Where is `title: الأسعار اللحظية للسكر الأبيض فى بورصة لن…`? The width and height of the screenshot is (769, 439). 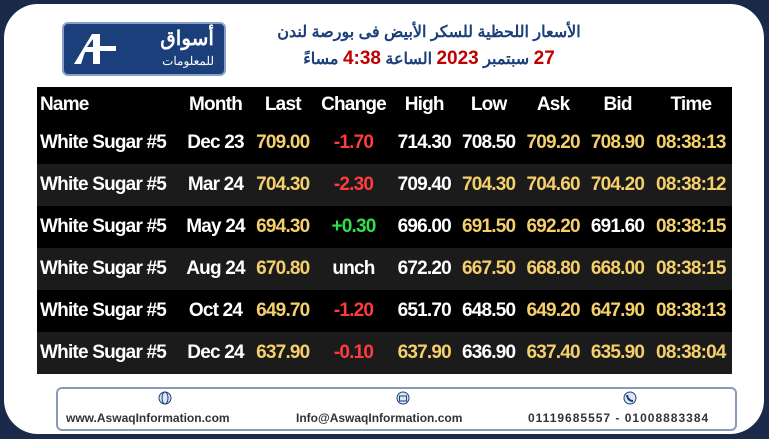
title: الأسعار اللحظية للسكر الأبيض فى بورصة لن… is located at coordinates (429, 32).